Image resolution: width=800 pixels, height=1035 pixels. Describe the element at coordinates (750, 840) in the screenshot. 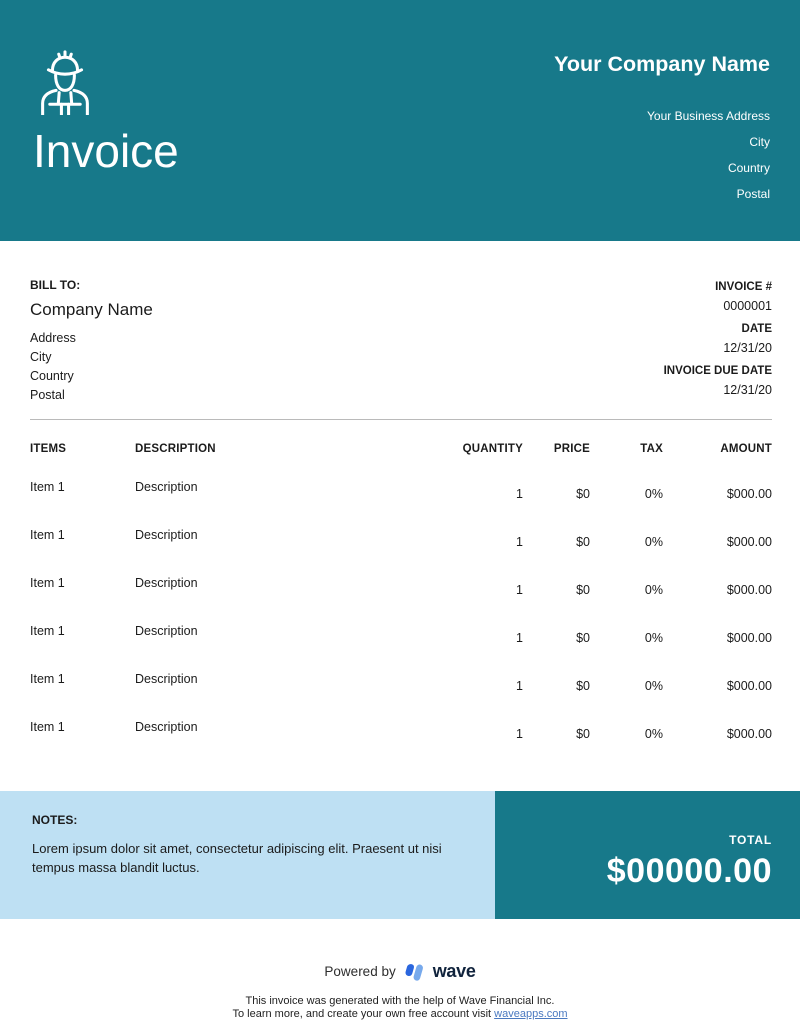

I see `total-label: TOTAL` at that location.